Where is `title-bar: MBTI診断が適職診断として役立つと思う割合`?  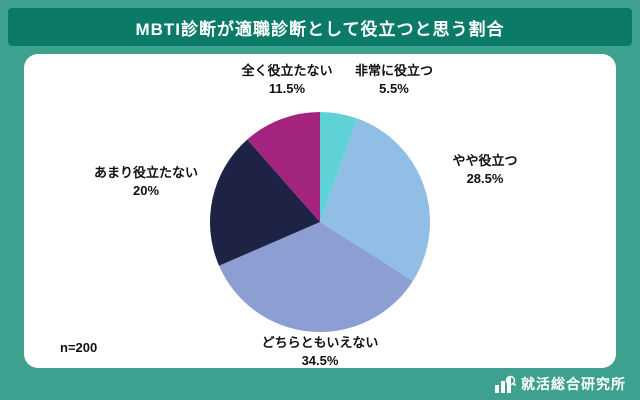
title-bar: MBTI診断が適職診断として役立つと思う割合 is located at coordinates (320, 27).